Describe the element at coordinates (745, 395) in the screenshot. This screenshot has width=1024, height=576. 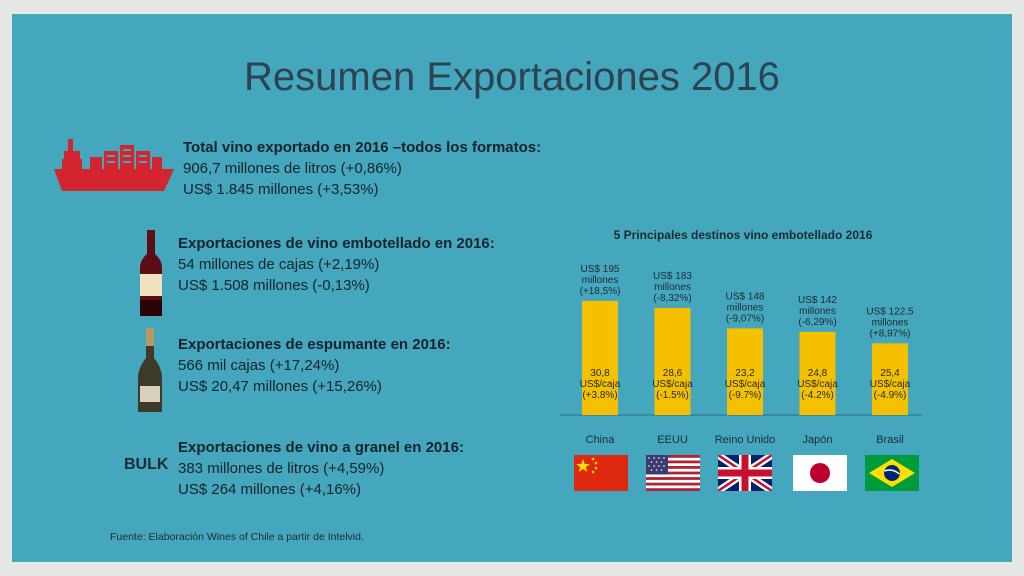
I see `bar-inner-label-2-2: (-9.7%)` at that location.